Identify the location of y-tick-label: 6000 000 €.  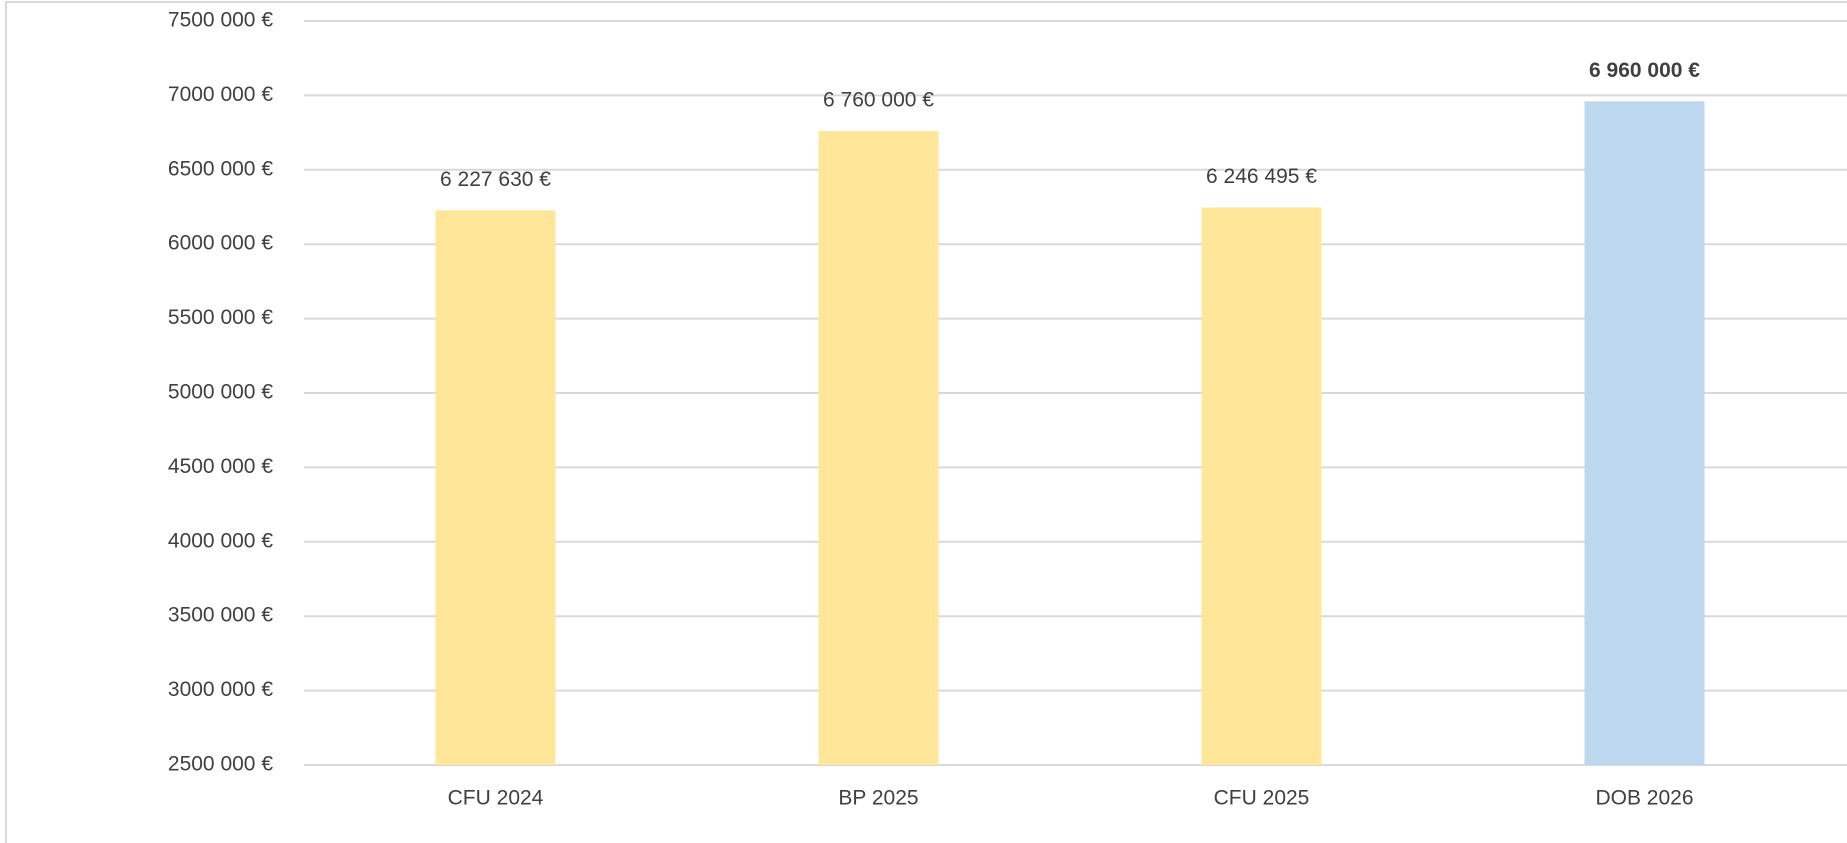
(220, 243).